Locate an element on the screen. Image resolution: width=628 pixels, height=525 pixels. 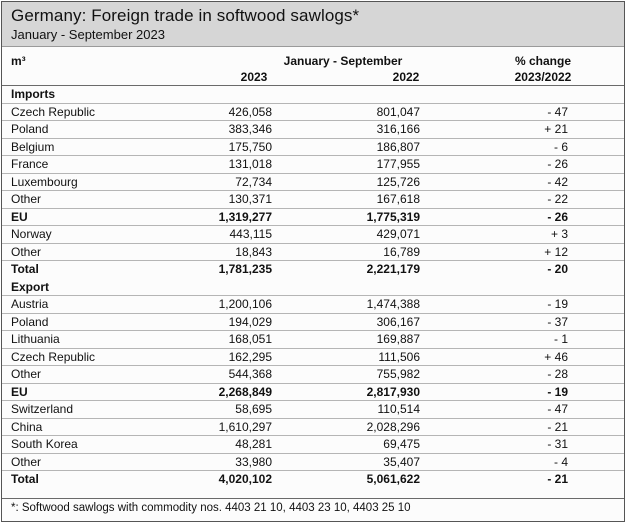
table-row: Other 33,980 35,407 - 4 is located at coordinates (313, 462).